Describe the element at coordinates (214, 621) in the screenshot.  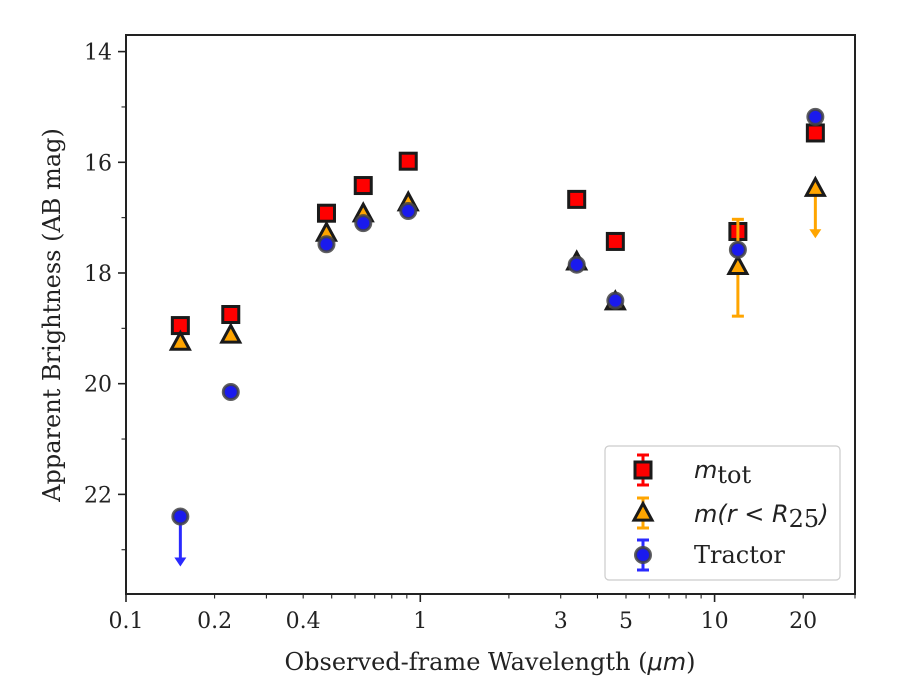
I see `x-tick-label: 0.2` at that location.